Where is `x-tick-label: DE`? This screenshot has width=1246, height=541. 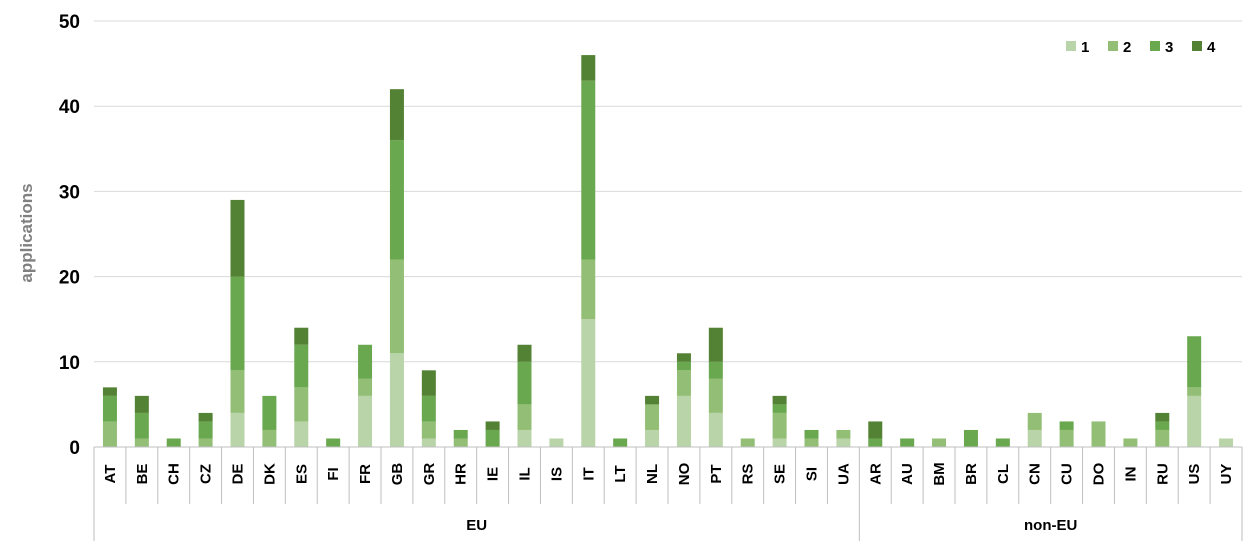 x-tick-label: DE is located at coordinates (238, 474).